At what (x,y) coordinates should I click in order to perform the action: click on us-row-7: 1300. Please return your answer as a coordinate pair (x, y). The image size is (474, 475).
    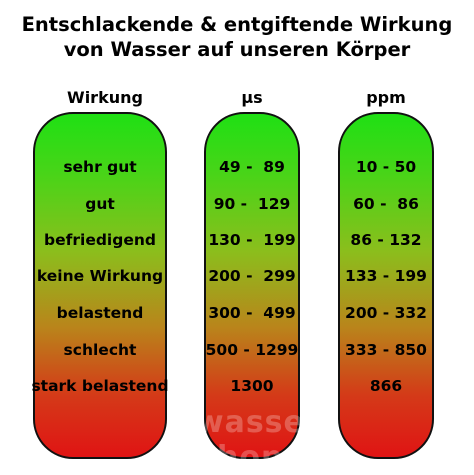
    Looking at the image, I should click on (252, 386).